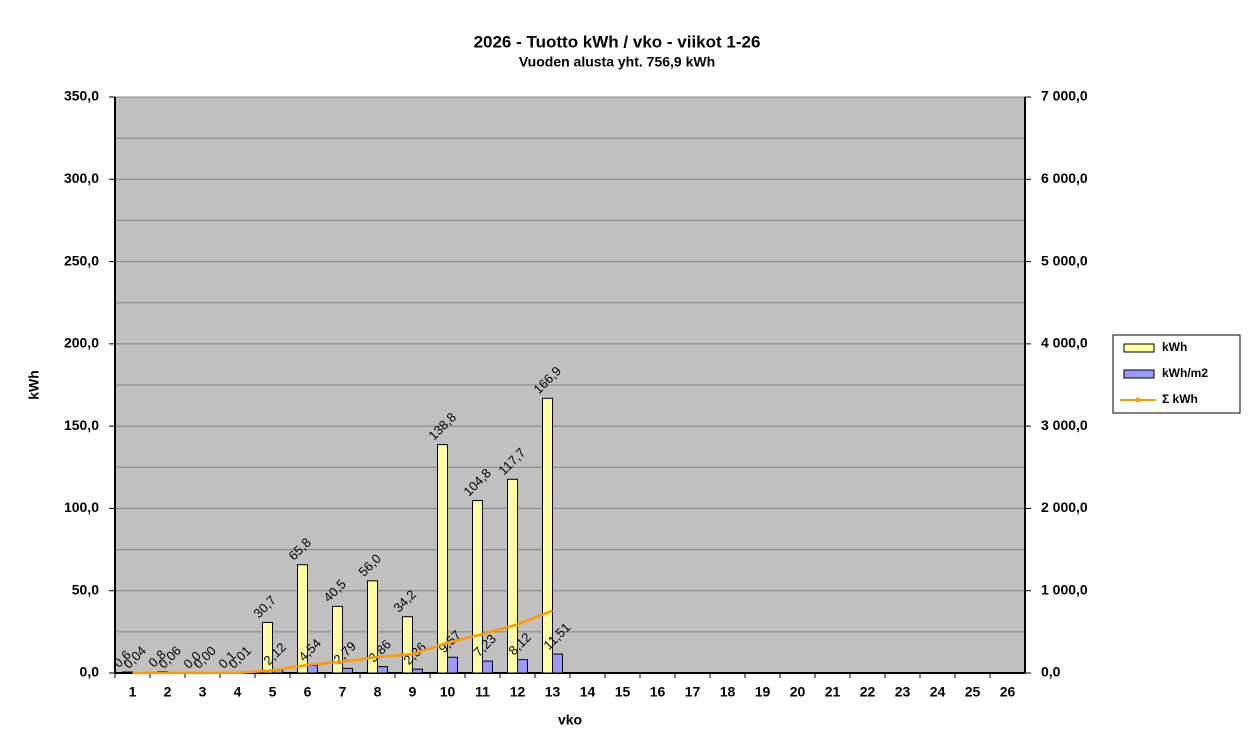 This screenshot has height=750, width=1250. I want to click on x-tick-label: 13, so click(553, 692).